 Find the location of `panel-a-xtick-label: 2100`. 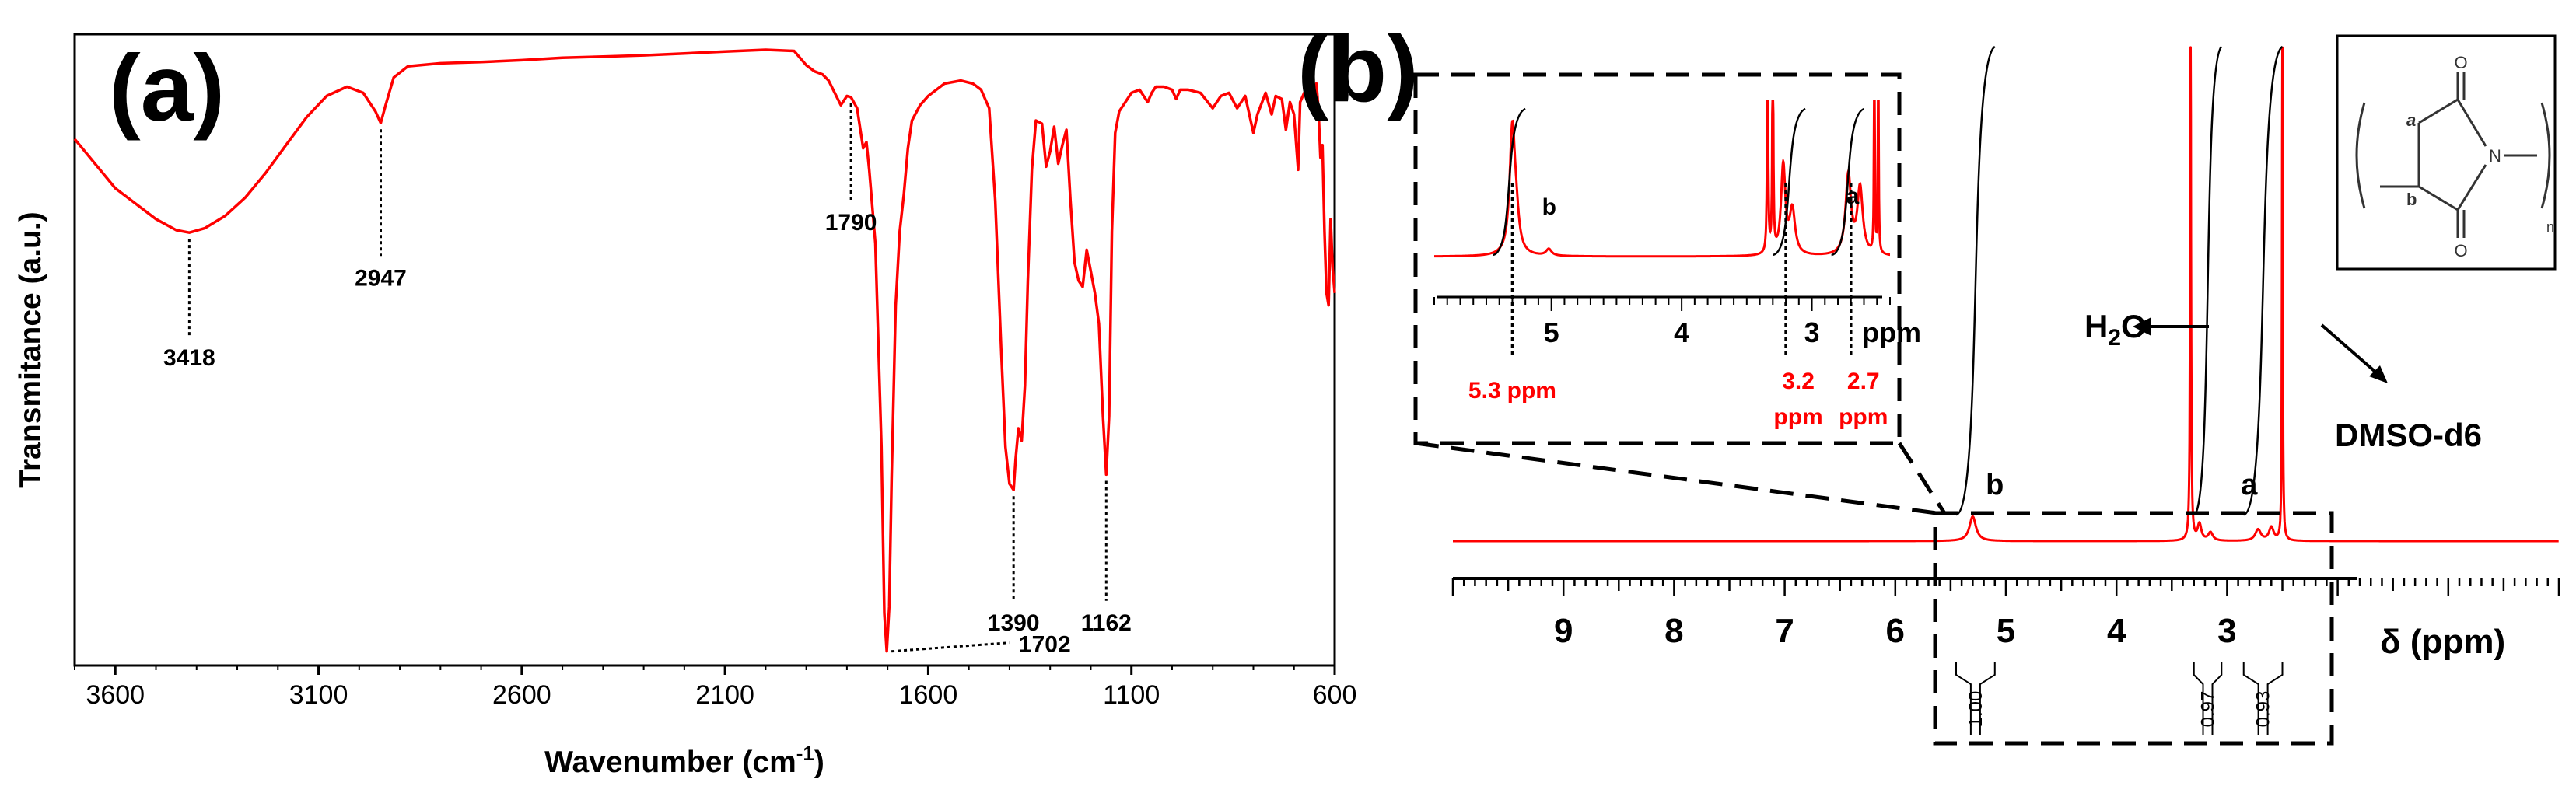

panel-a-xtick-label: 2100 is located at coordinates (725, 695).